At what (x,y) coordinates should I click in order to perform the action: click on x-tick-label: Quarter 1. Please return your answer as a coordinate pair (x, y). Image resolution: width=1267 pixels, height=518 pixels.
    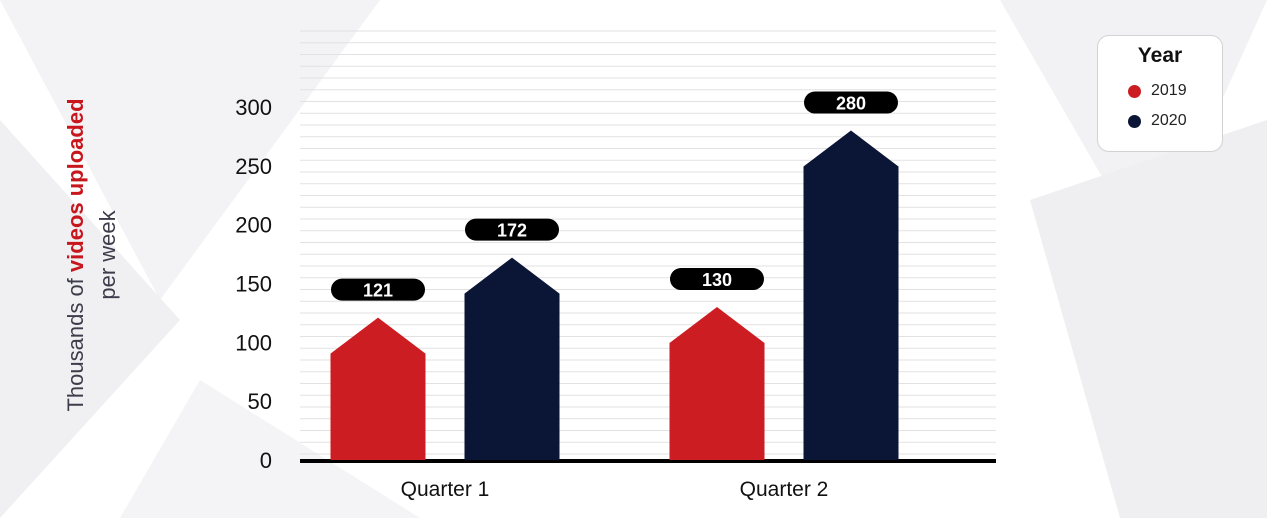
    Looking at the image, I should click on (445, 489).